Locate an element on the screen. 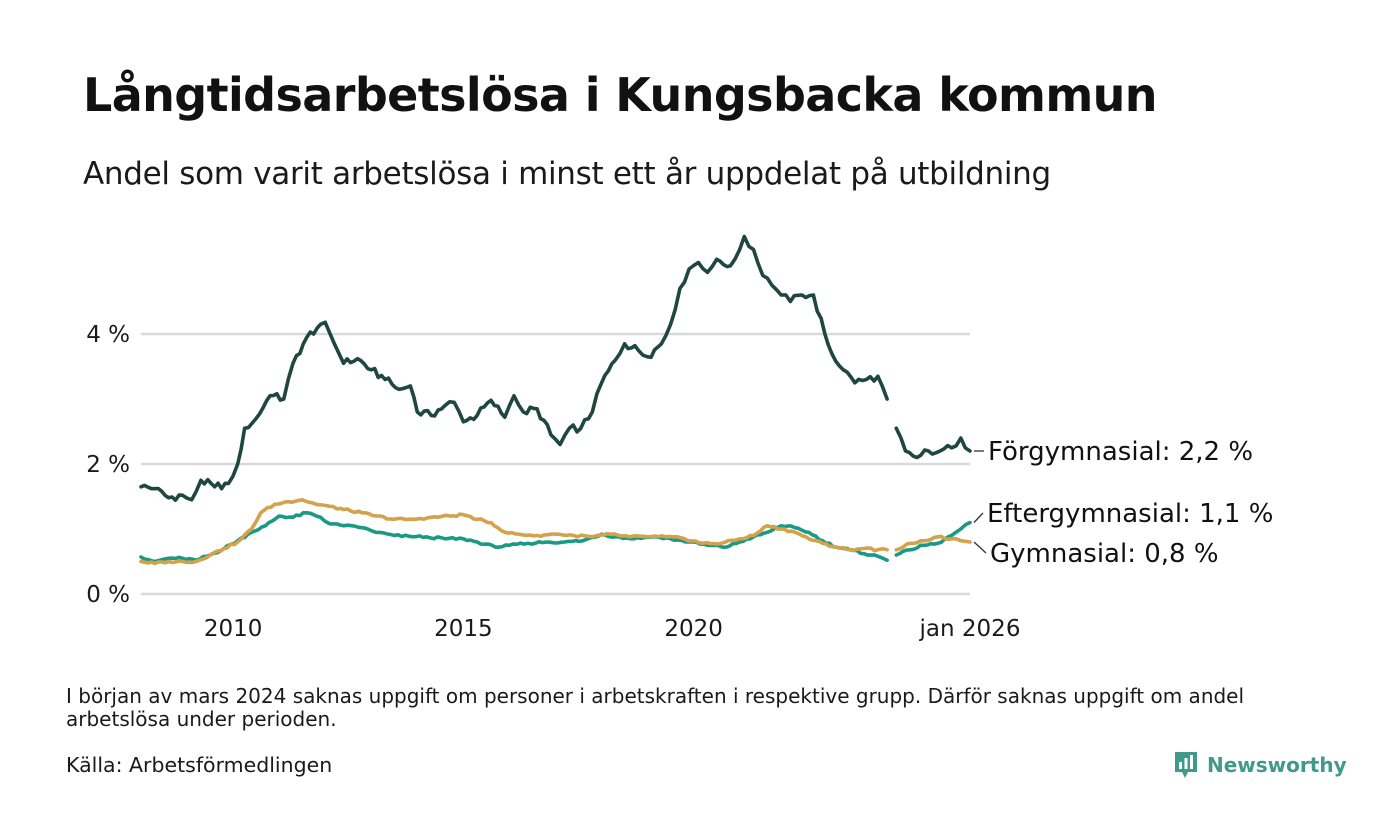 The height and width of the screenshot is (840, 1400). x-tick-label: 2020 is located at coordinates (693, 629).